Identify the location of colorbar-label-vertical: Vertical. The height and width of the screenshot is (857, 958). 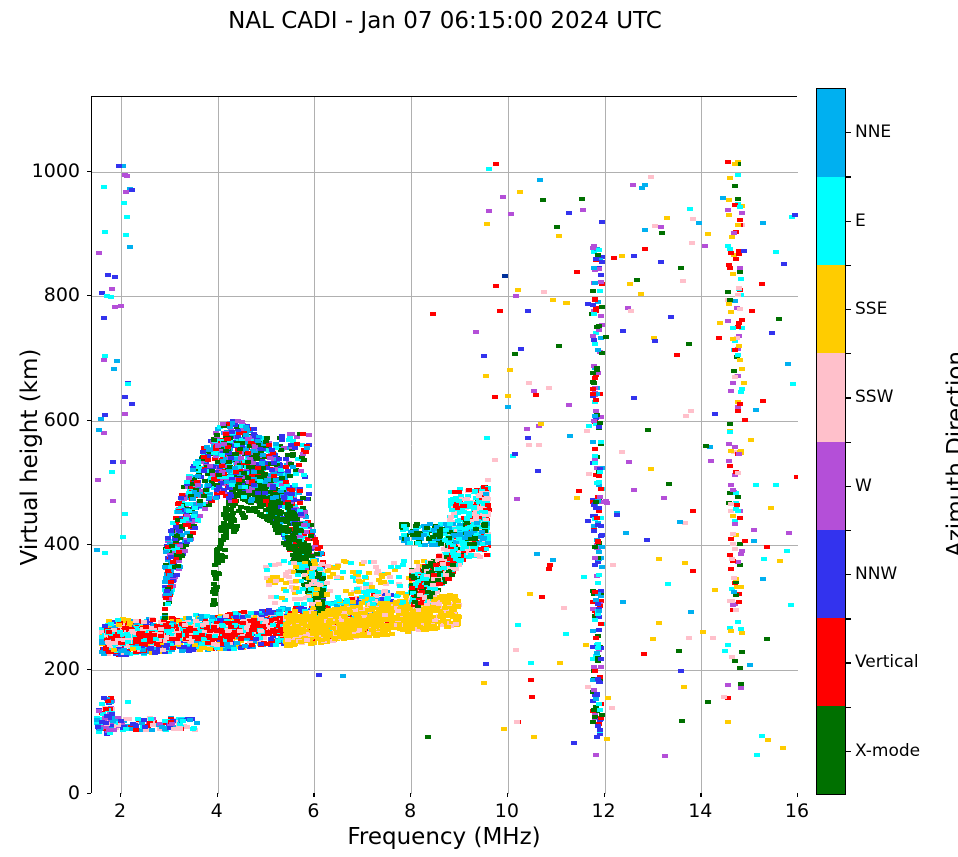
(887, 662).